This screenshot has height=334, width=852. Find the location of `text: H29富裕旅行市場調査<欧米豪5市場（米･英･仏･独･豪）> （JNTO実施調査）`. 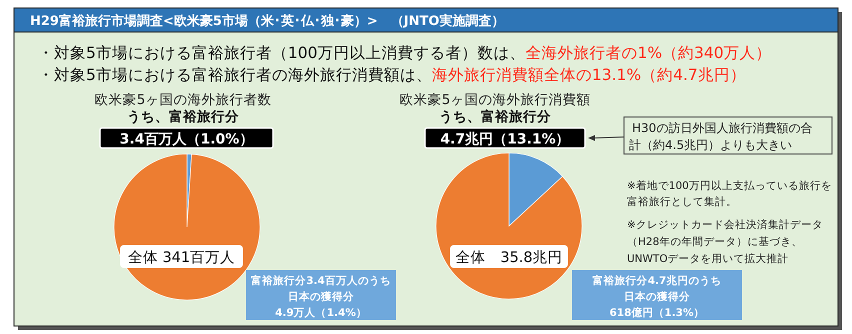

text: H29富裕旅行市場調査<欧米豪5市場（米･英･仏･独･豪）> （JNTO実施調査） is located at coordinates (267, 21).